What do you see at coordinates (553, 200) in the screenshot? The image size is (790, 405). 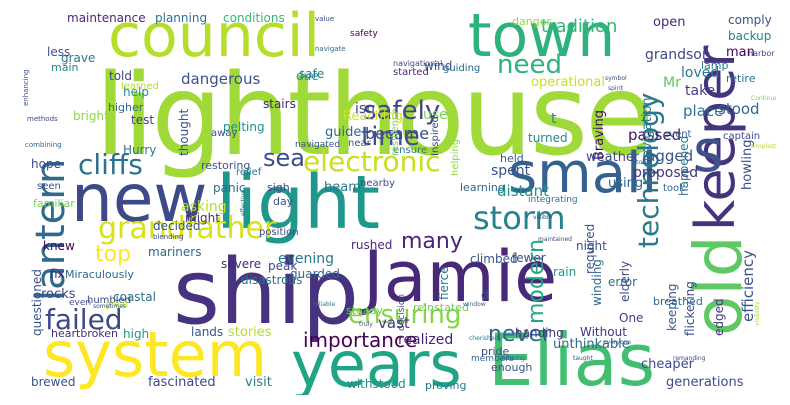 I see `word-integrating: integrating` at bounding box center [553, 200].